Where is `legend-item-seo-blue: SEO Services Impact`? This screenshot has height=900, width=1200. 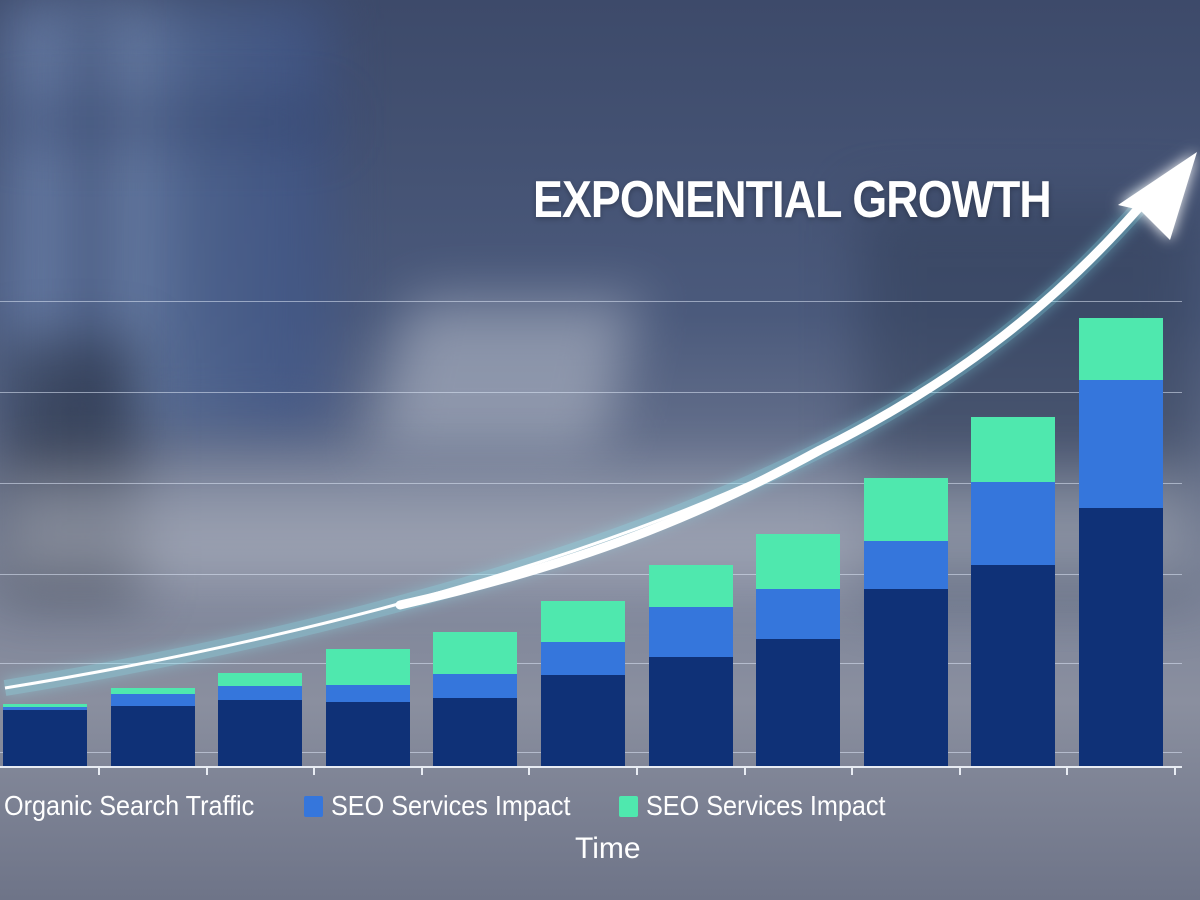
legend-item-seo-blue: SEO Services Impact is located at coordinates (450, 806).